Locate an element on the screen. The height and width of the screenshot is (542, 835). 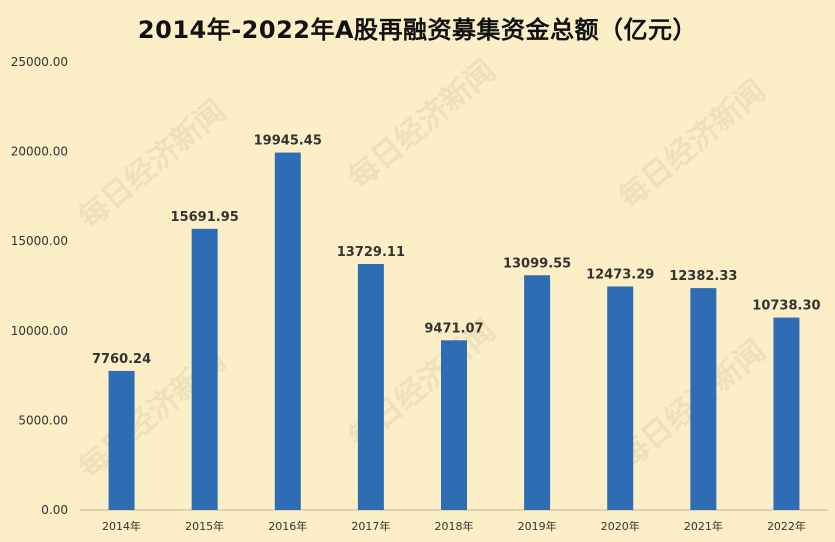
data-label: 7760.24 is located at coordinates (121, 359).